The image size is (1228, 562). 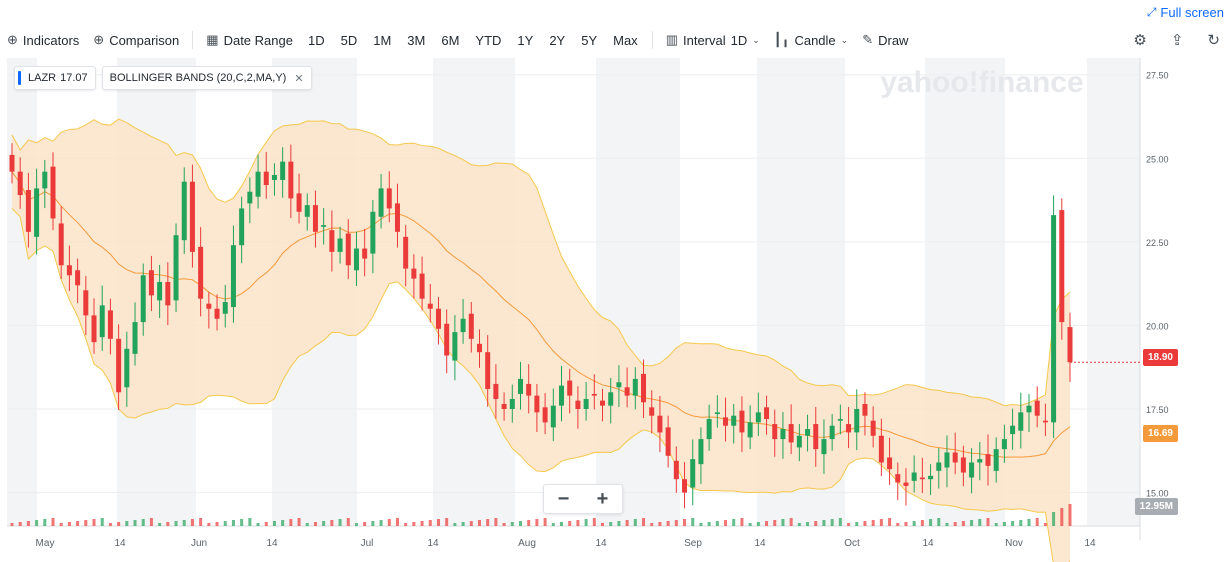 What do you see at coordinates (1140, 40) in the screenshot?
I see `settings-icon: ⚙` at bounding box center [1140, 40].